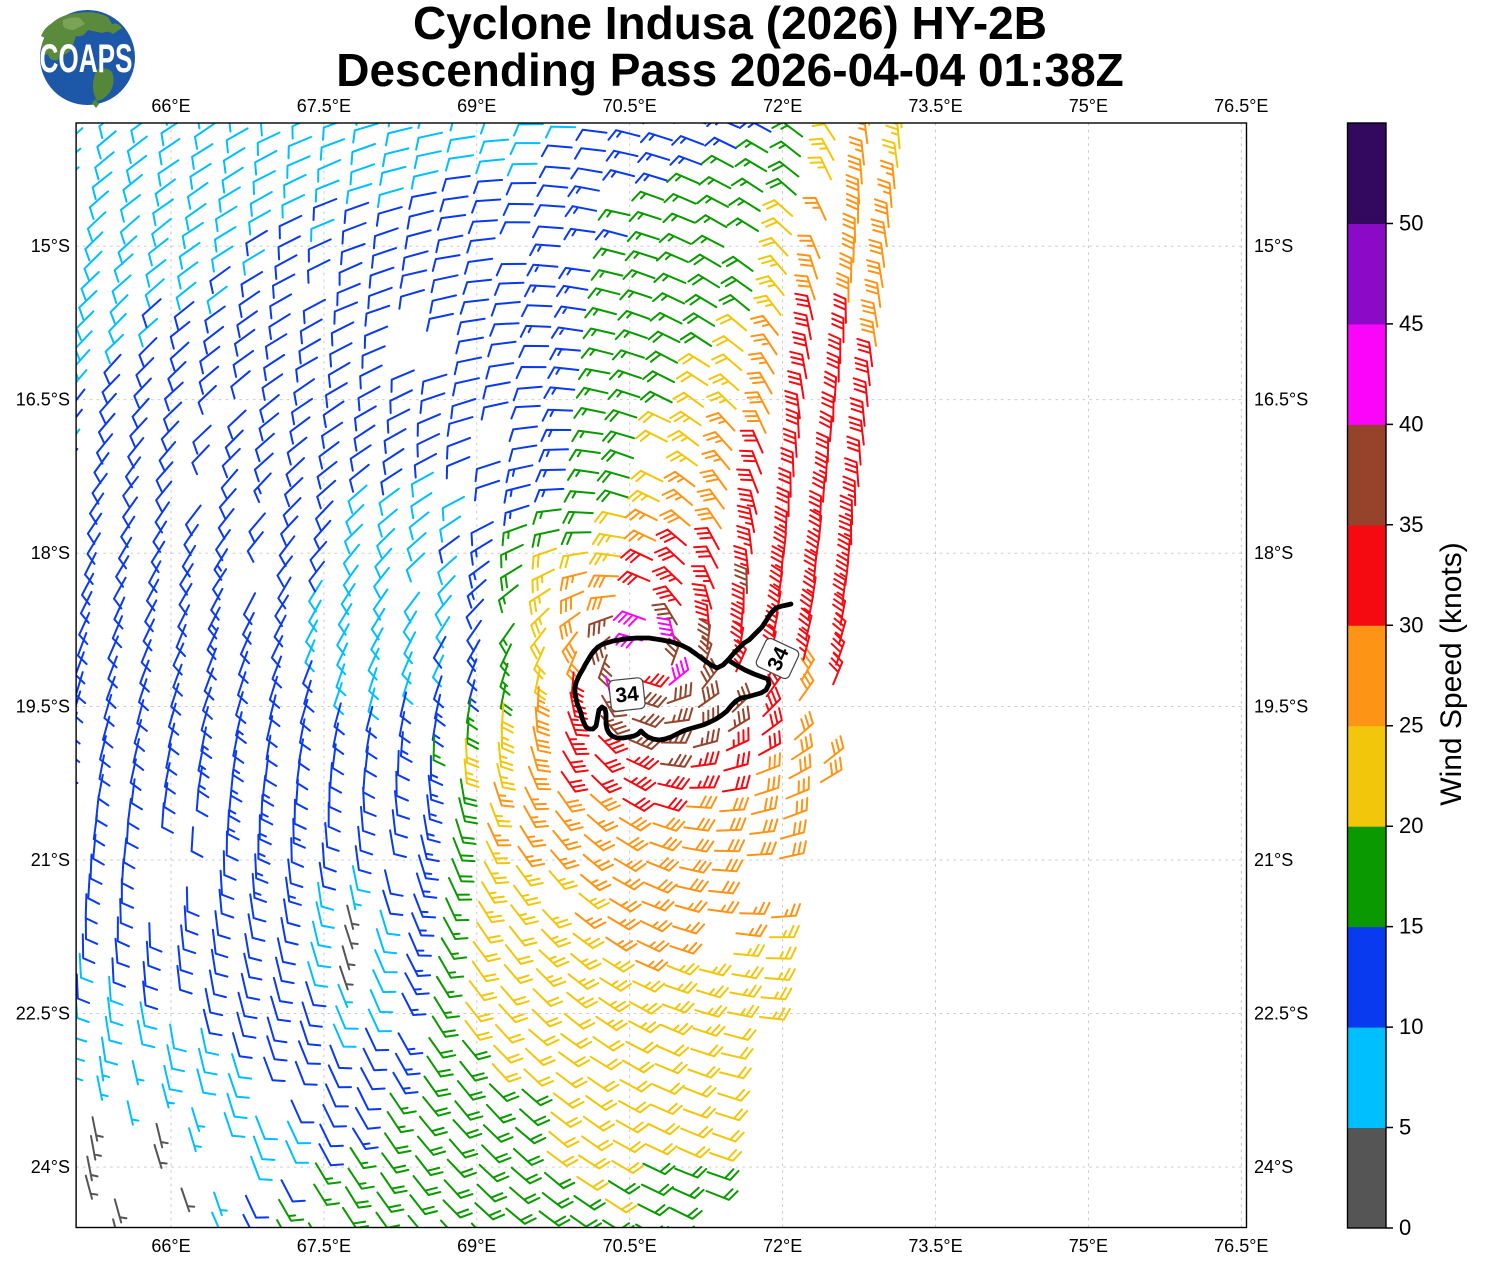 The height and width of the screenshot is (1269, 1485). Describe the element at coordinates (627, 694) in the screenshot. I see `svg-text: 34` at that location.